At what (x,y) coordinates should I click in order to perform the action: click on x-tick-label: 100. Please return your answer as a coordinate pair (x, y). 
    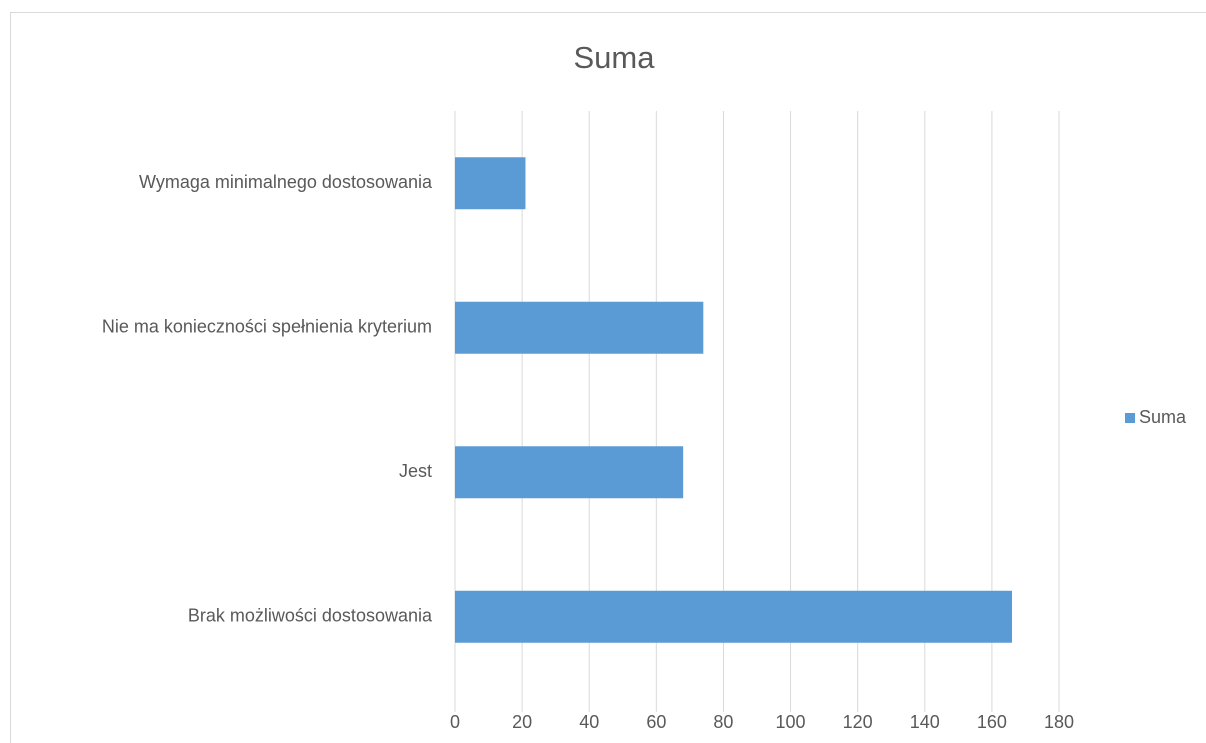
    Looking at the image, I should click on (791, 722).